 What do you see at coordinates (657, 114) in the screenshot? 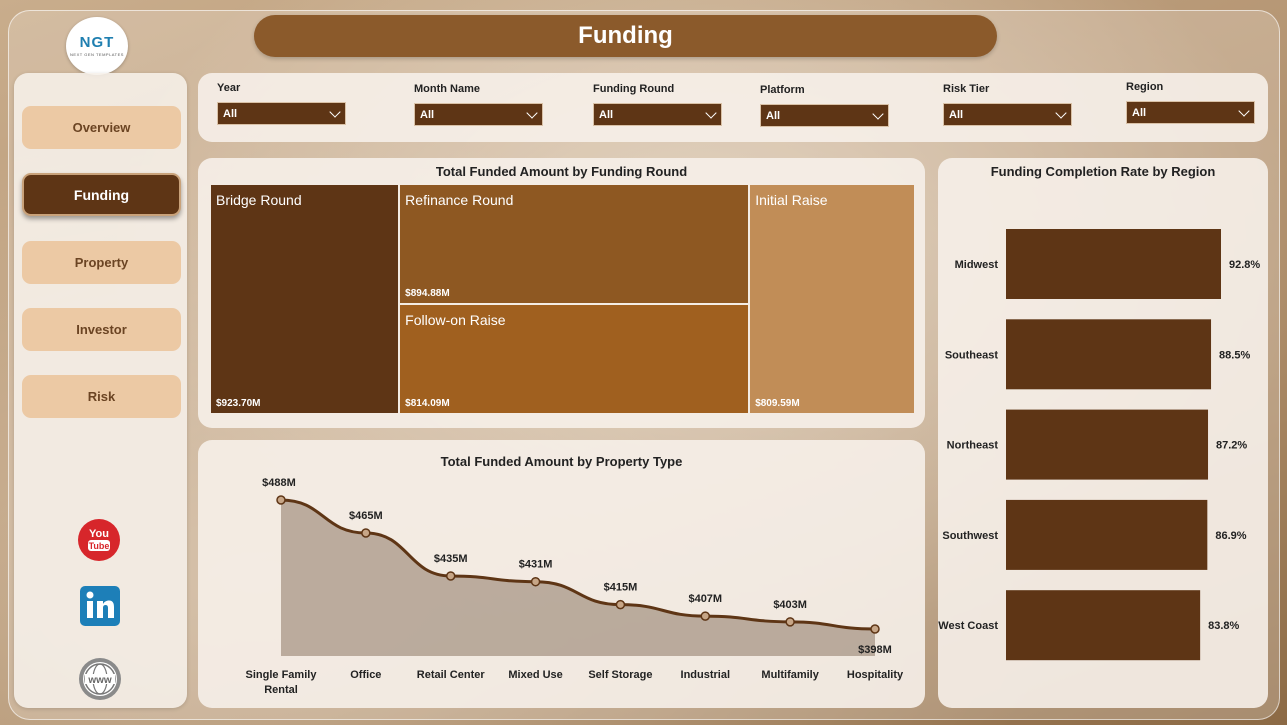
I see `filter-funding-round-dropdown: All` at bounding box center [657, 114].